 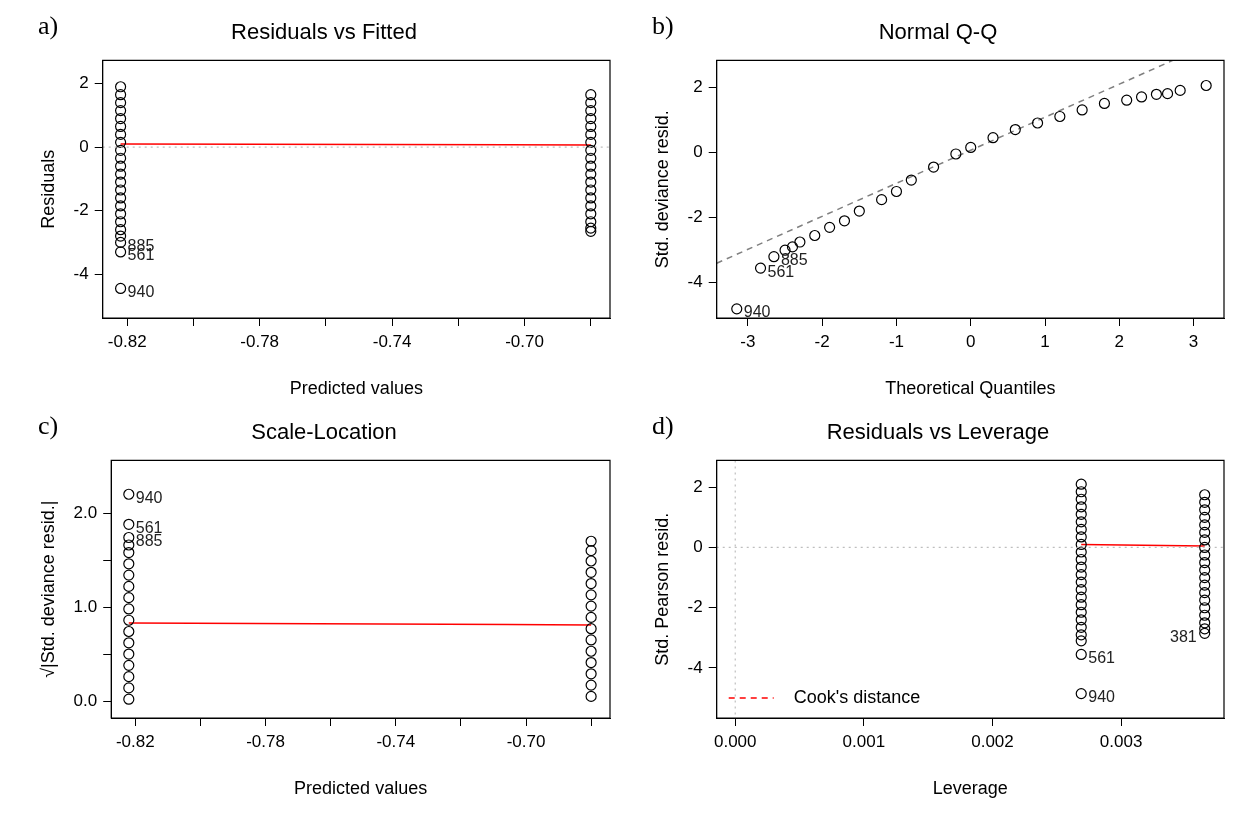 What do you see at coordinates (47, 189) in the screenshot?
I see `y-axis-title: Residuals` at bounding box center [47, 189].